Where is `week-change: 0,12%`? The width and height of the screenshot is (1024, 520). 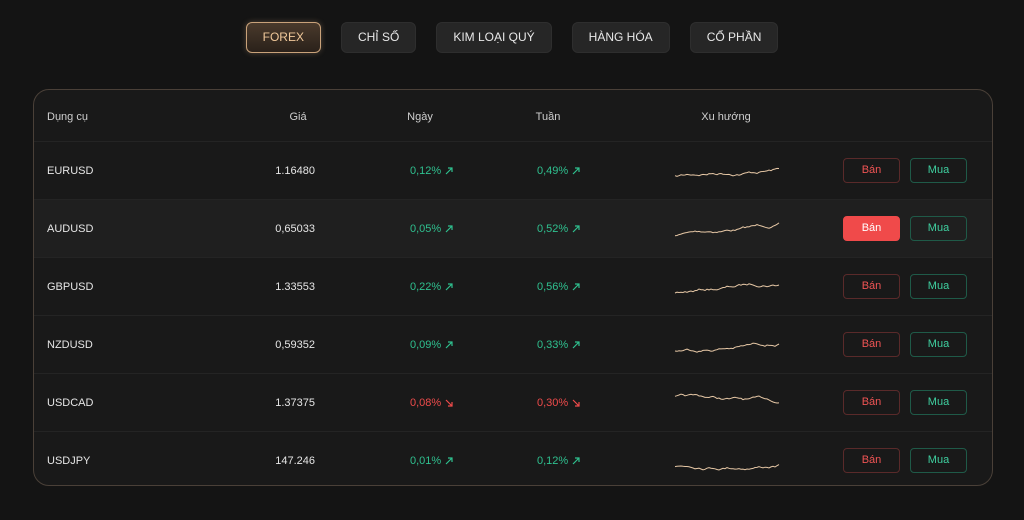
week-change: 0,12% is located at coordinates (558, 461).